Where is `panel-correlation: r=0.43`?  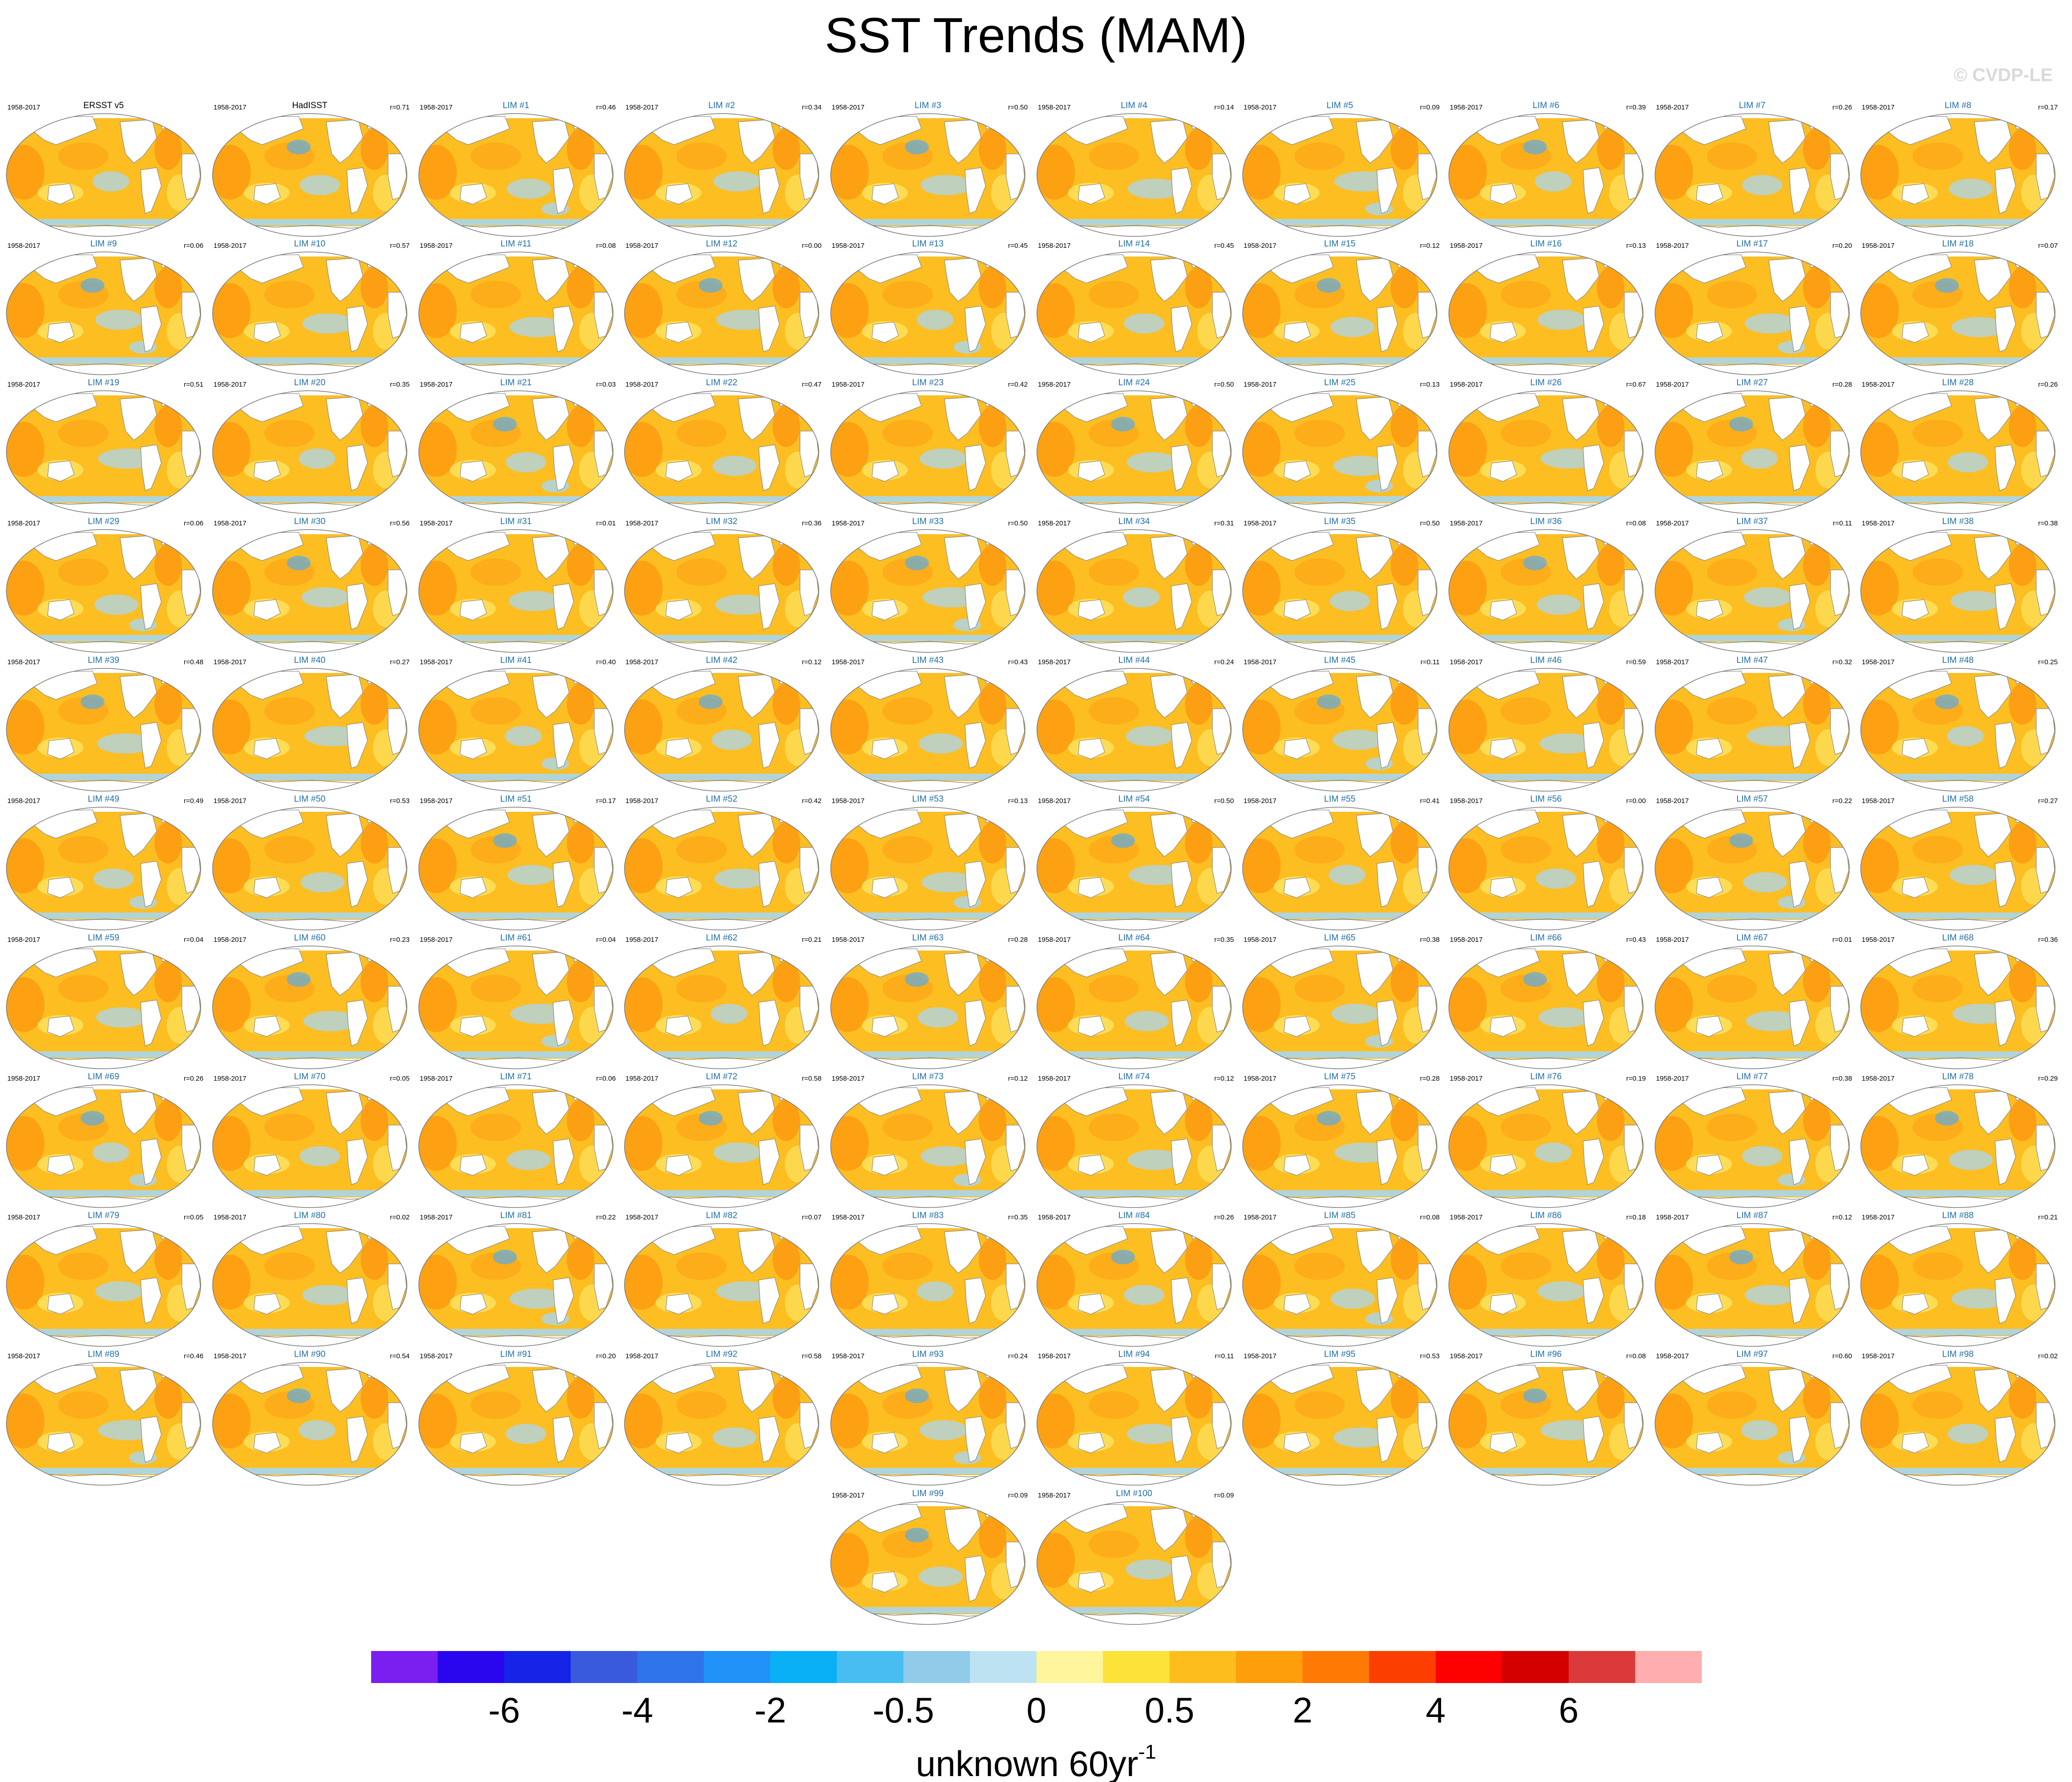
panel-correlation: r=0.43 is located at coordinates (1636, 940).